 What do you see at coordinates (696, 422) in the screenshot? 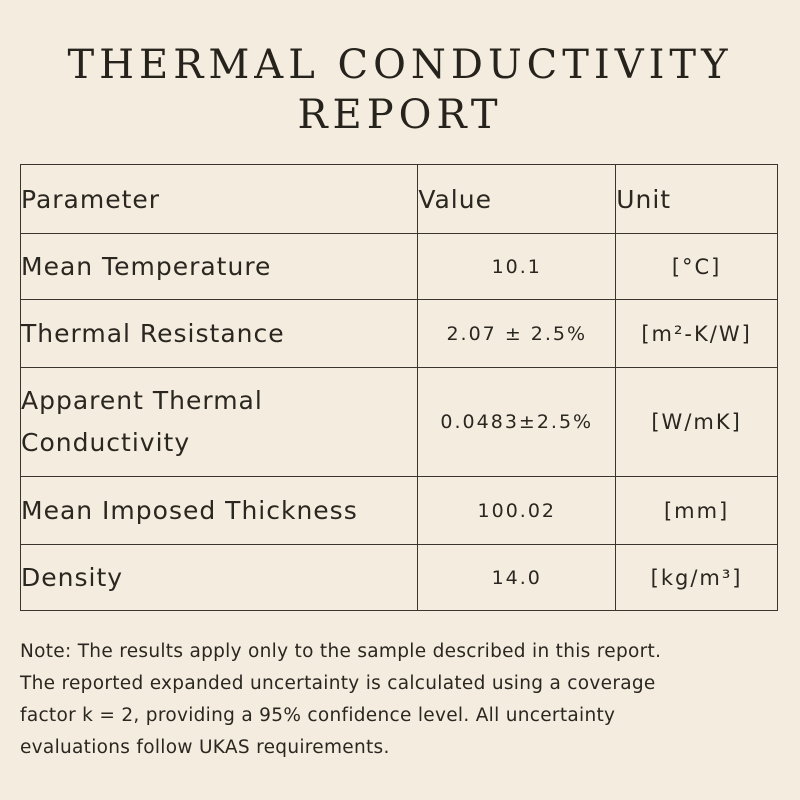
I see `row-unit: [W/mK]` at bounding box center [696, 422].